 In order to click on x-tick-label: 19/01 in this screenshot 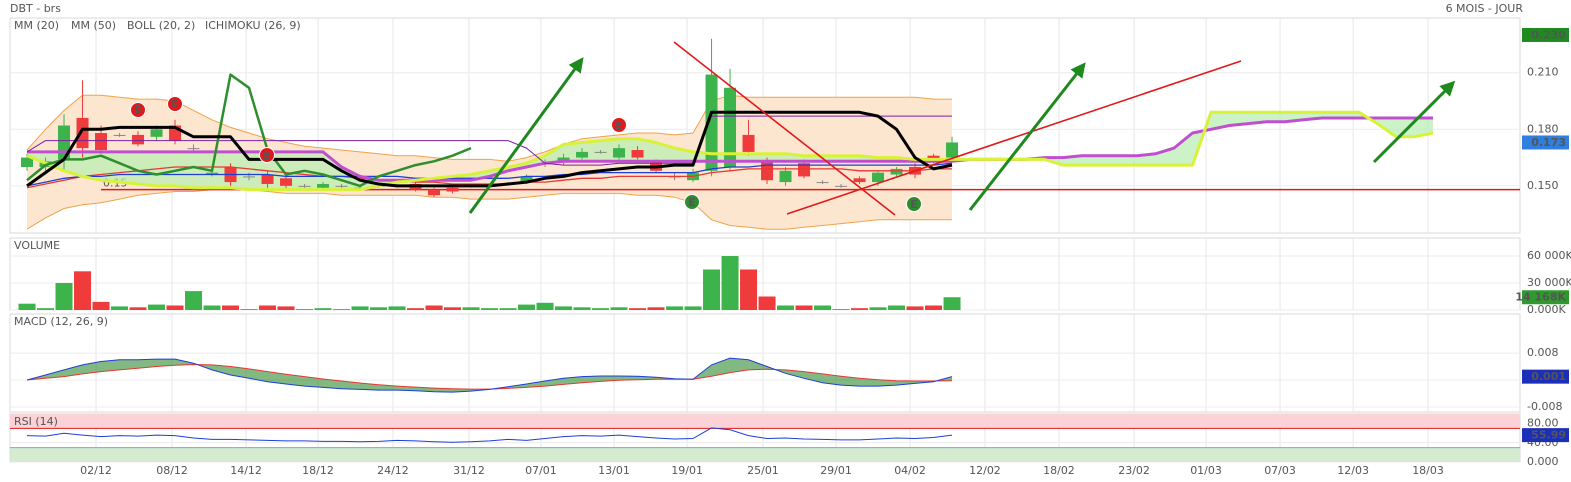, I will do `click(687, 470)`.